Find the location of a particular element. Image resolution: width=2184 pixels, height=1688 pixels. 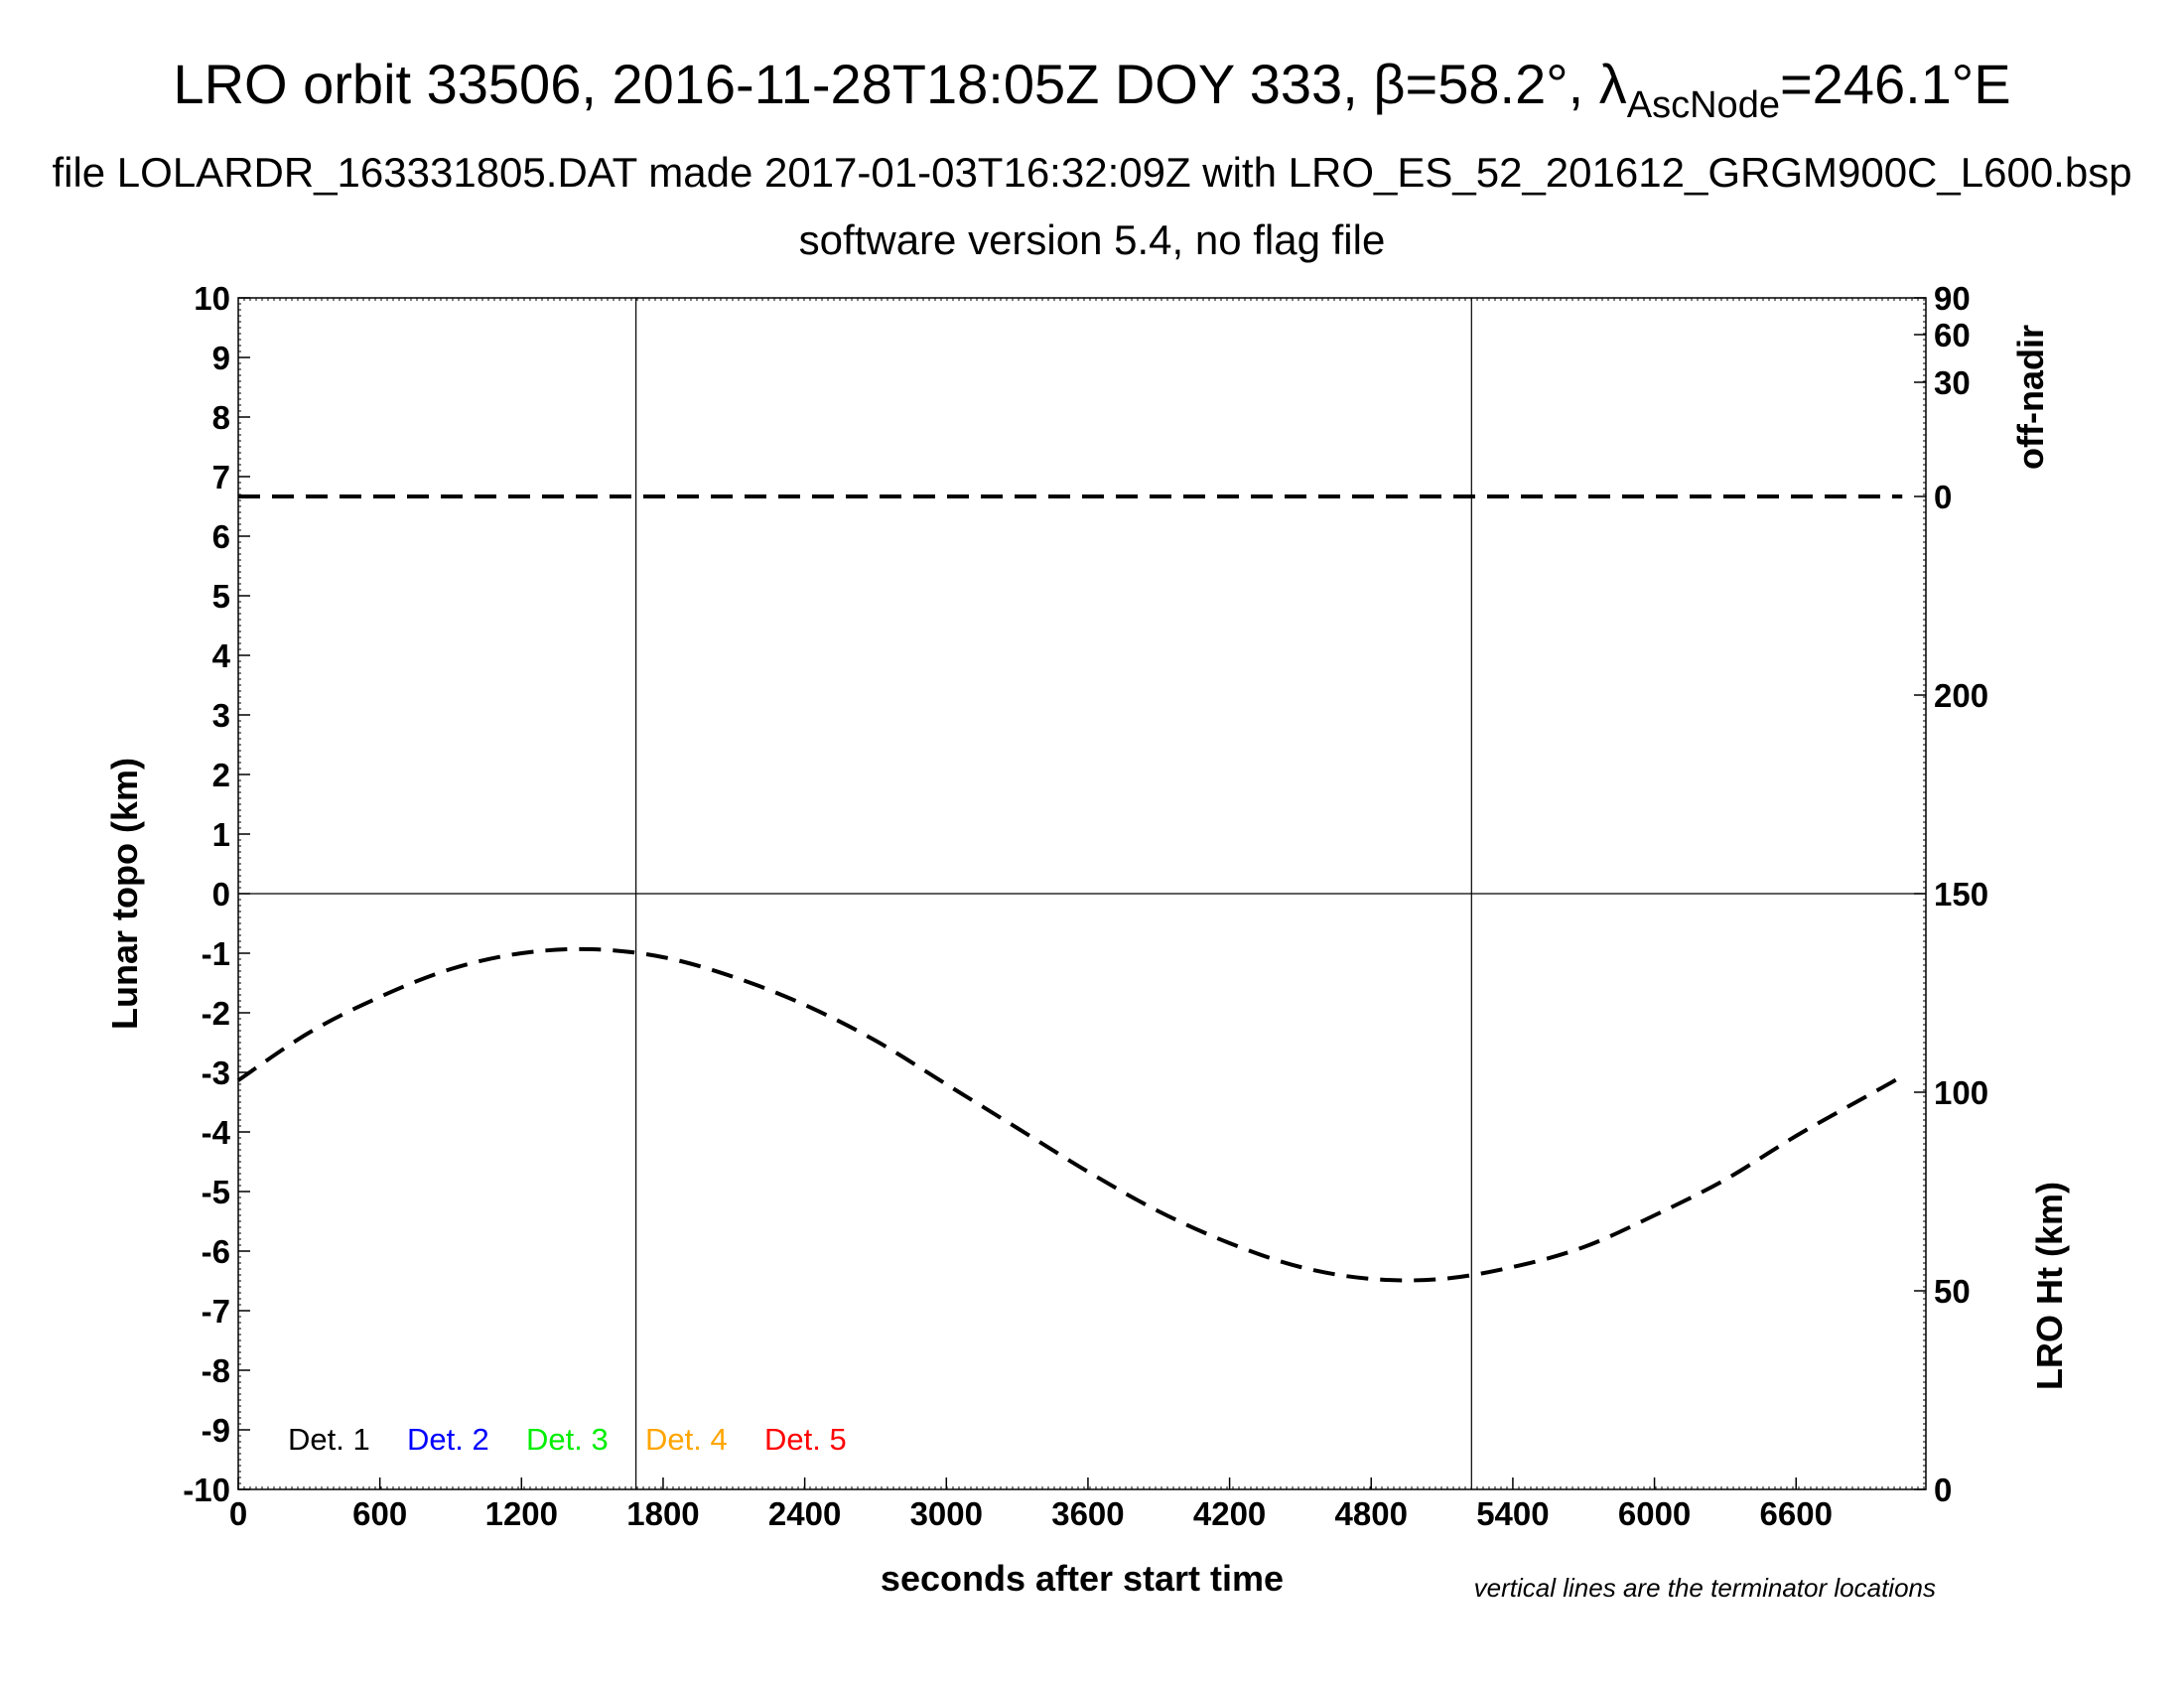

x-tick-label: 2400 is located at coordinates (804, 1513).